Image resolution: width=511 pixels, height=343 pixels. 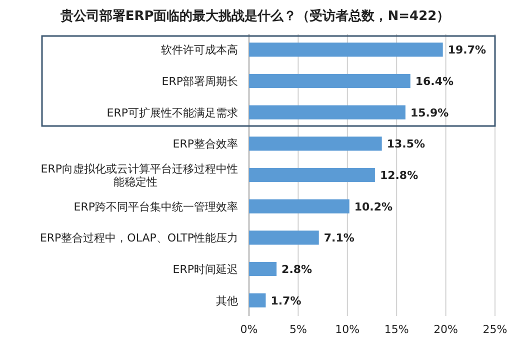 What do you see at coordinates (434, 81) in the screenshot?
I see `data-label: 16.4%` at bounding box center [434, 81].